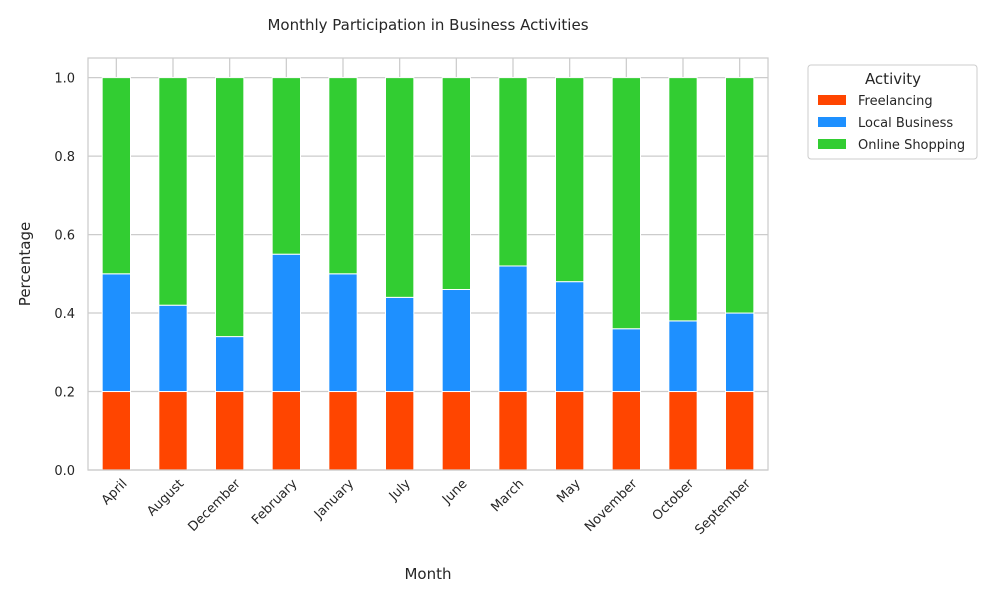  I want to click on y-axis-ticks: 0.0 0.2 0.4 0.6 0.8 1.0, so click(64, 275).